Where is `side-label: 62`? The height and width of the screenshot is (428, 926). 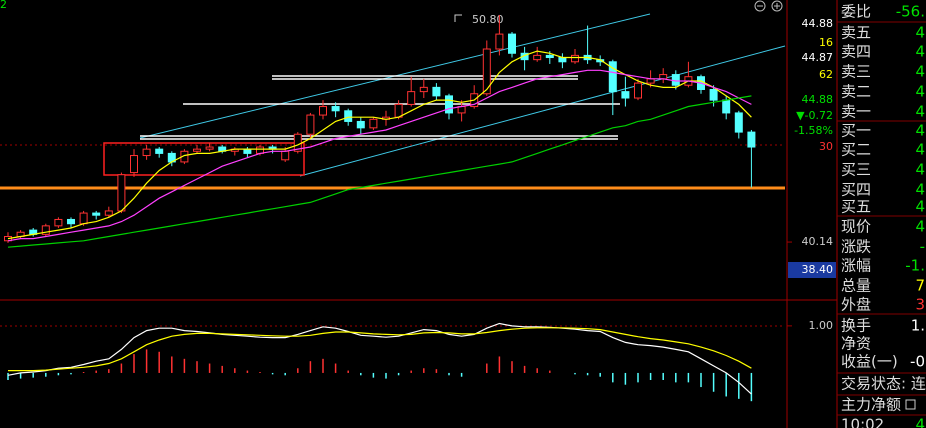 side-label: 62 is located at coordinates (826, 74).